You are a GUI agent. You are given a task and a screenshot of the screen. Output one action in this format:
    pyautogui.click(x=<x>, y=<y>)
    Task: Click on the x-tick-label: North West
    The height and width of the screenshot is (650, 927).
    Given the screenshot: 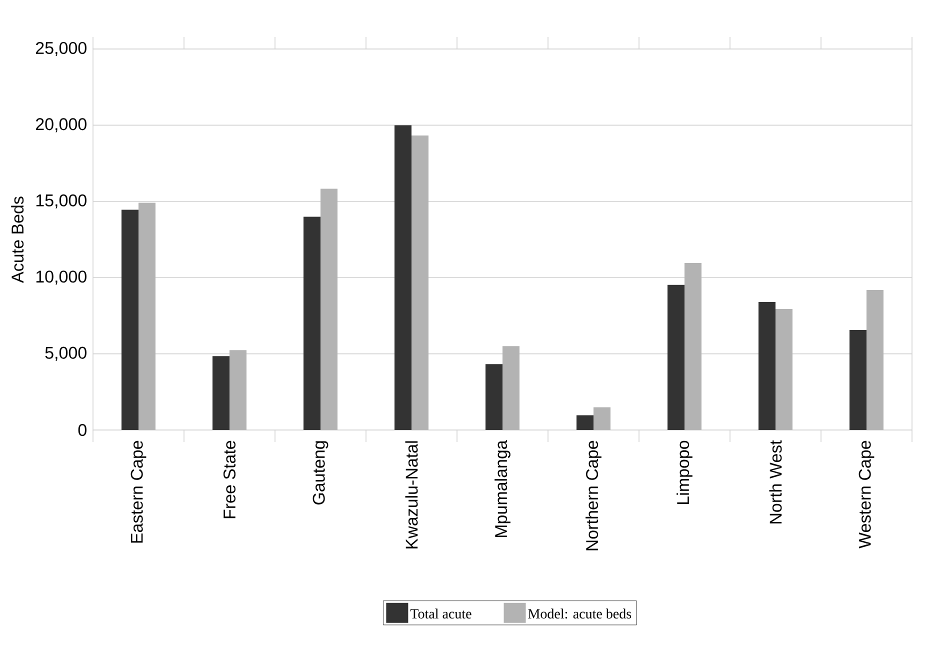 What is the action you would take?
    pyautogui.click(x=775, y=482)
    